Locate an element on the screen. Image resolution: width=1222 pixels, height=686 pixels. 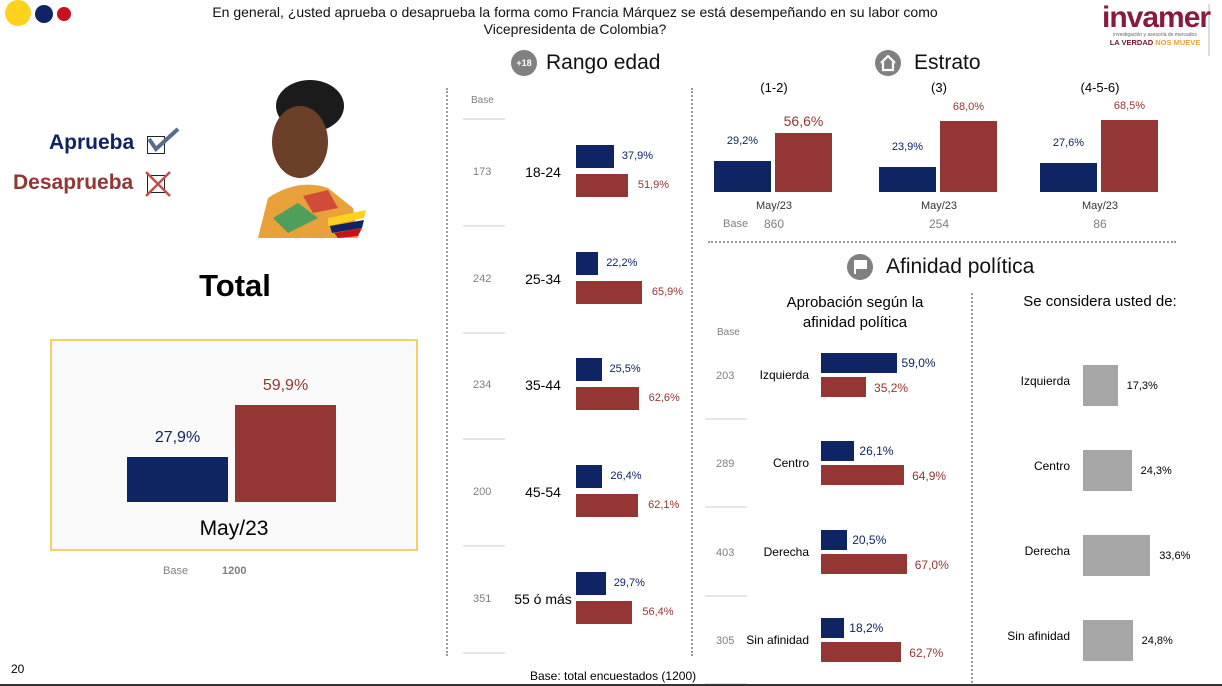
age-base-value: 234 is located at coordinates (482, 385).